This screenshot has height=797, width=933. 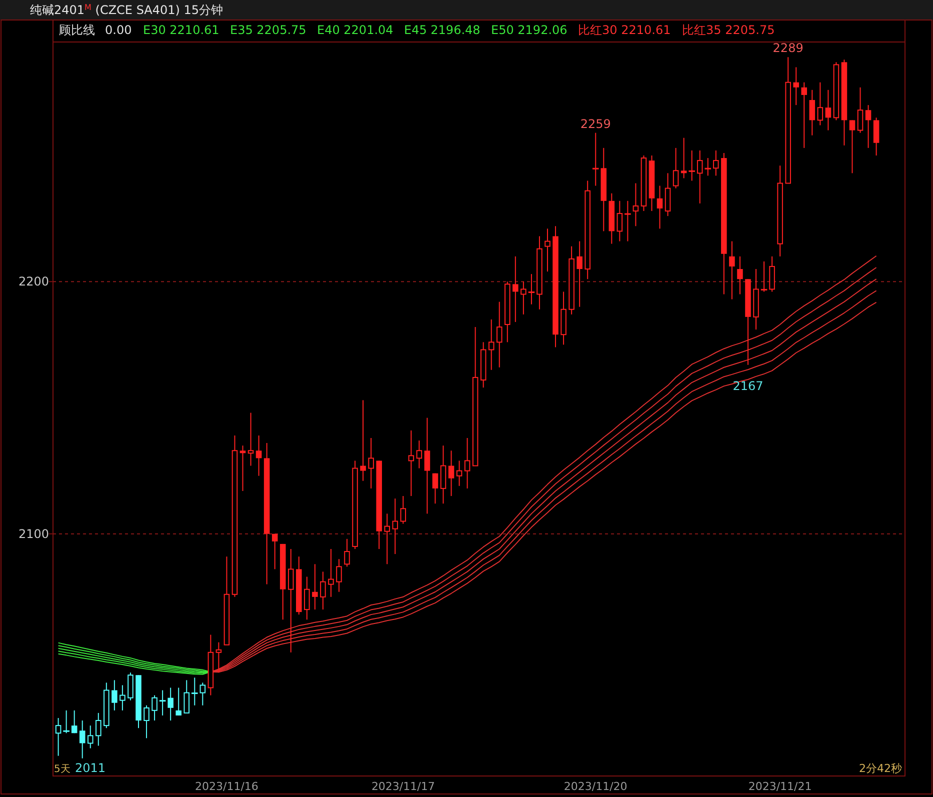 I want to click on header: 比红30 2210.61, so click(x=624, y=30).